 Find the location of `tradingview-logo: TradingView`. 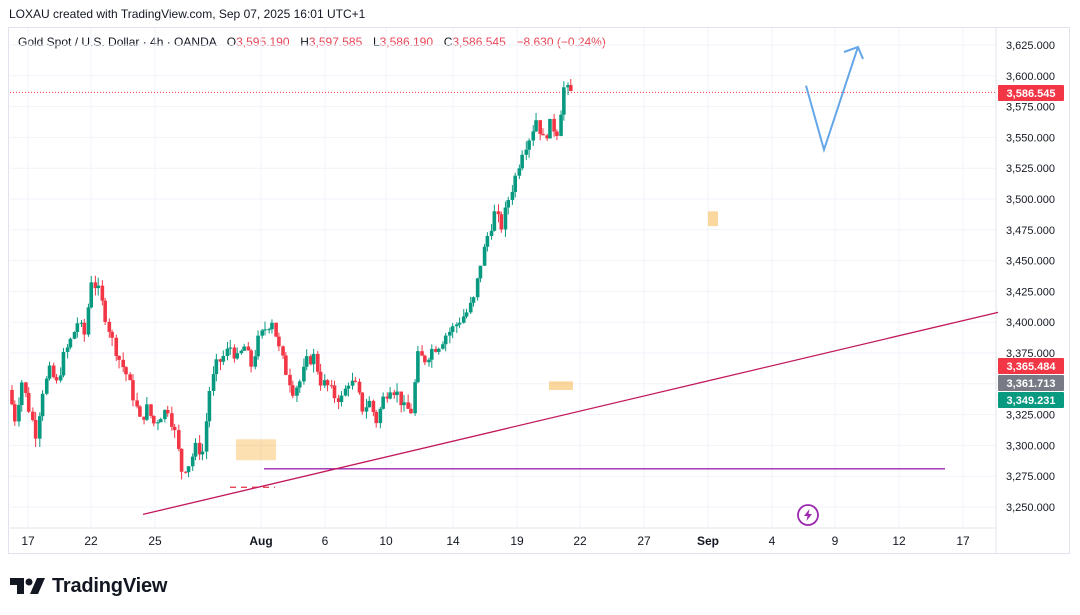

tradingview-logo: TradingView is located at coordinates (88, 586).